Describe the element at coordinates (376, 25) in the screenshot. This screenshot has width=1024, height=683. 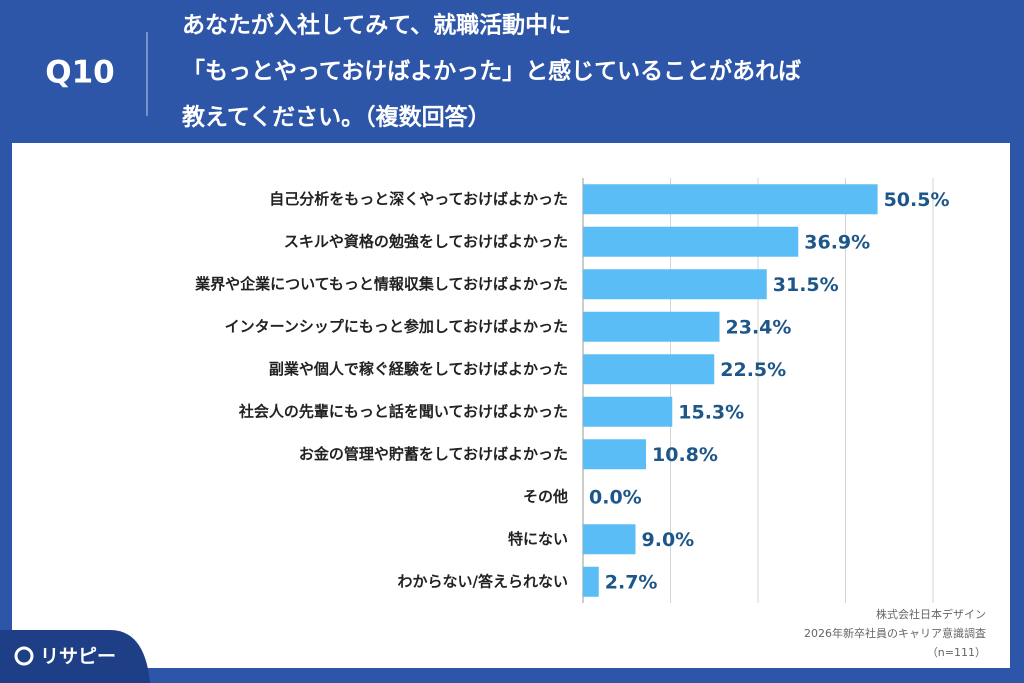
I see `title-line: あなたが入社してみて、就職活動中に` at that location.